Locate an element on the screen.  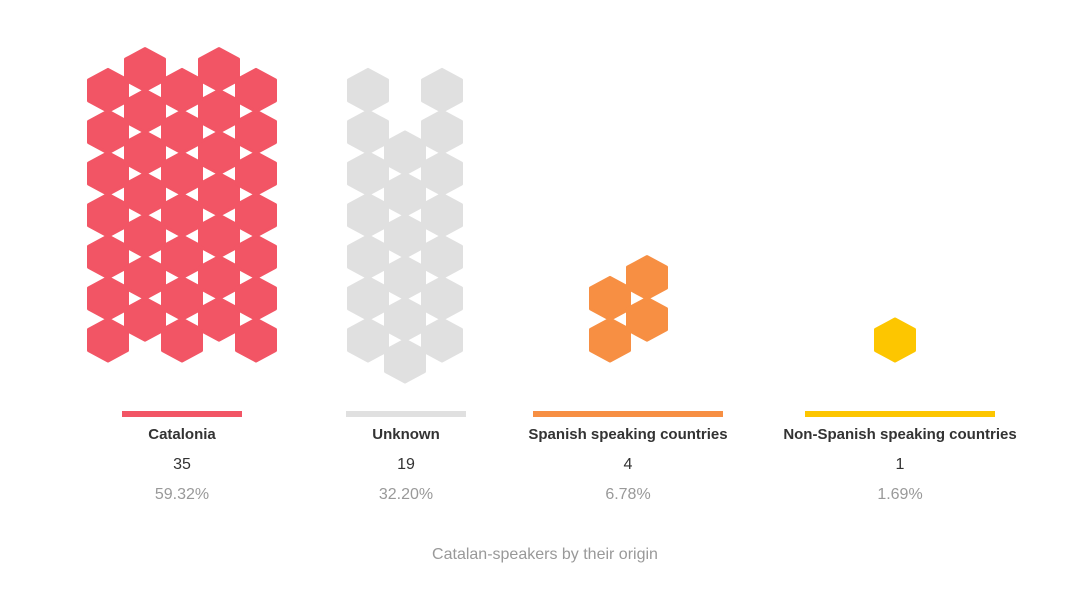
hexagons-non-spanish-speaking is located at coordinates (895, 340).